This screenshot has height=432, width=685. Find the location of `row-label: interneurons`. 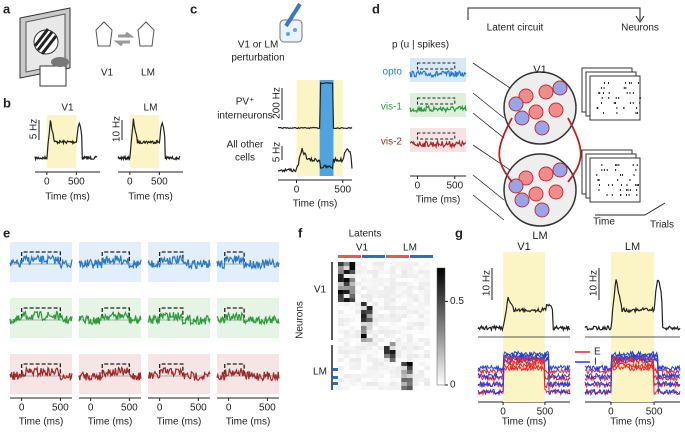

row-label: interneurons is located at coordinates (245, 116).